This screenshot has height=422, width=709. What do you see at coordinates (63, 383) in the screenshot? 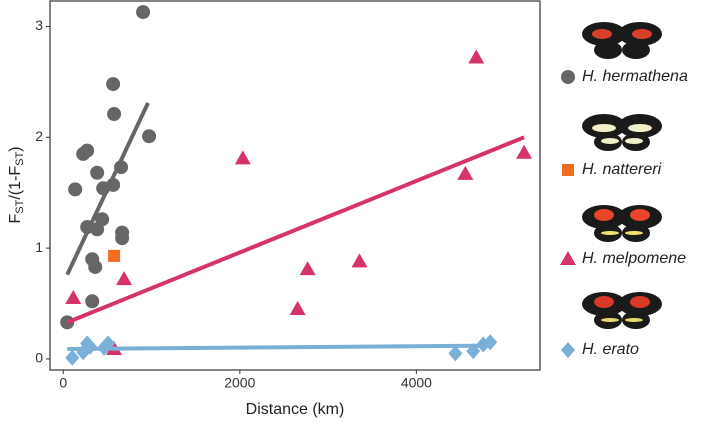
I see `x-tick-label: 0` at bounding box center [63, 383].